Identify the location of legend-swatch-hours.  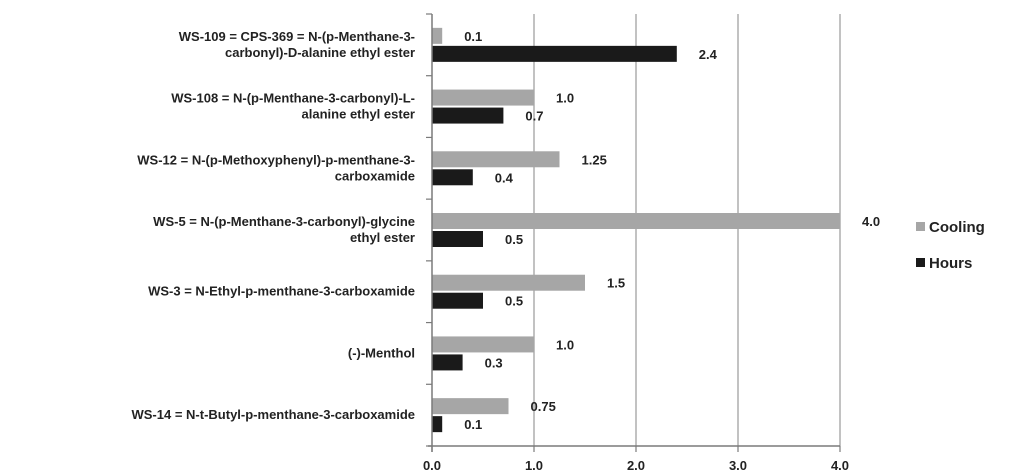
(920, 262).